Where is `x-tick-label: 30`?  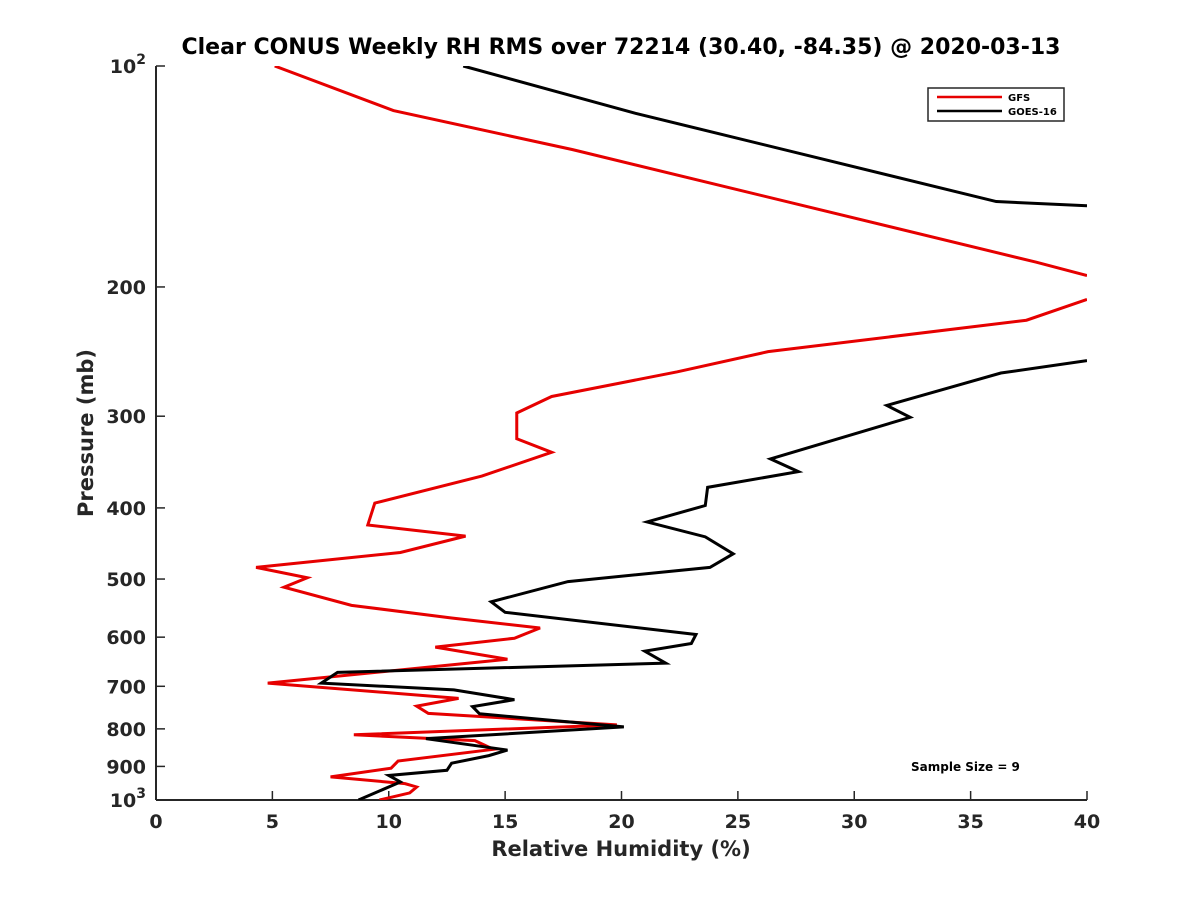 x-tick-label: 30 is located at coordinates (854, 822).